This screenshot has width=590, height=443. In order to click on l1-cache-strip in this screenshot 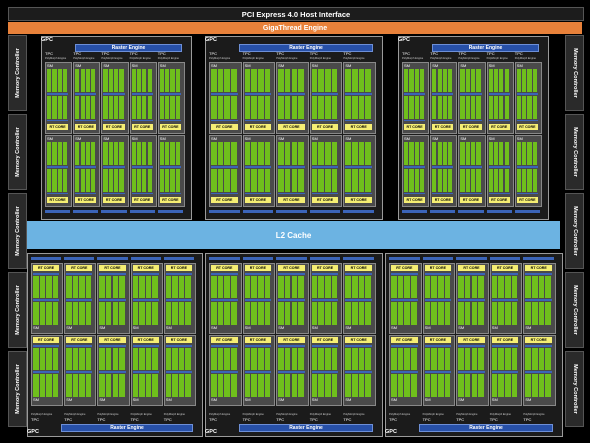, I will do `click(291, 211)`.